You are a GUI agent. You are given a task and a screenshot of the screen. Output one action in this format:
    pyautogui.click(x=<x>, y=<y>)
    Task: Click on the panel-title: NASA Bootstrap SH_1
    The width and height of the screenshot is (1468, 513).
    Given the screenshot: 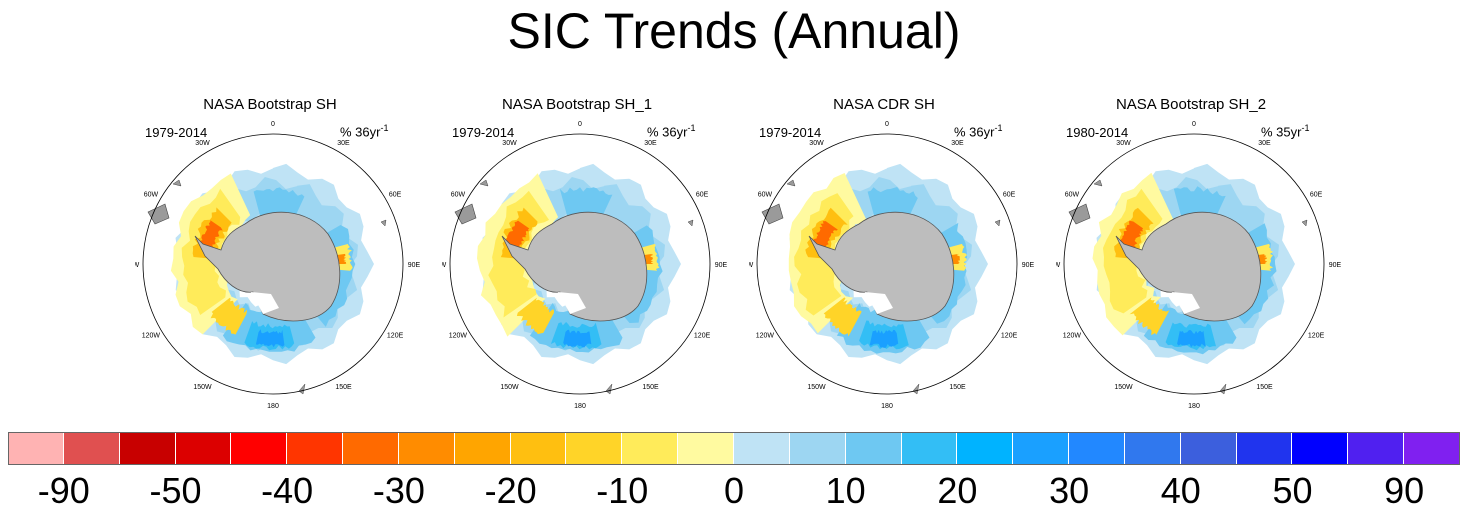 What is the action you would take?
    pyautogui.click(x=577, y=104)
    